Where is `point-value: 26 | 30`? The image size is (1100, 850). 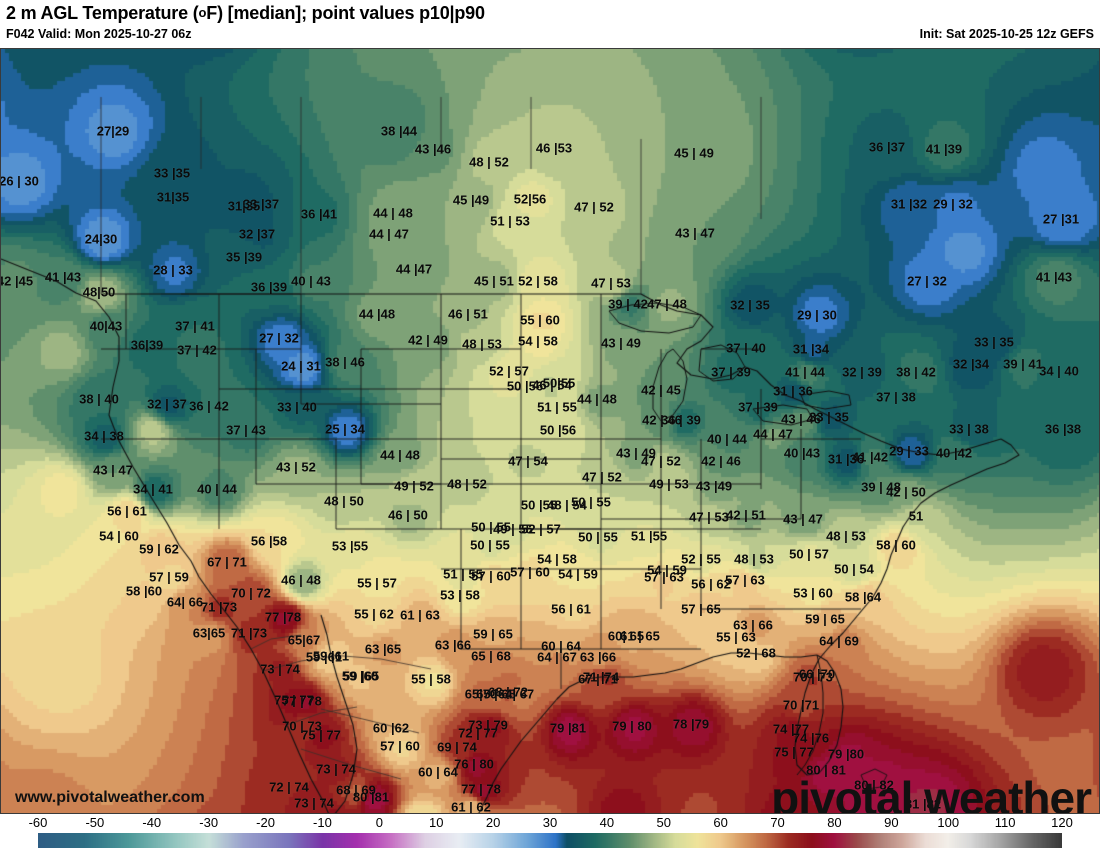 point-value: 26 | 30 is located at coordinates (19, 181).